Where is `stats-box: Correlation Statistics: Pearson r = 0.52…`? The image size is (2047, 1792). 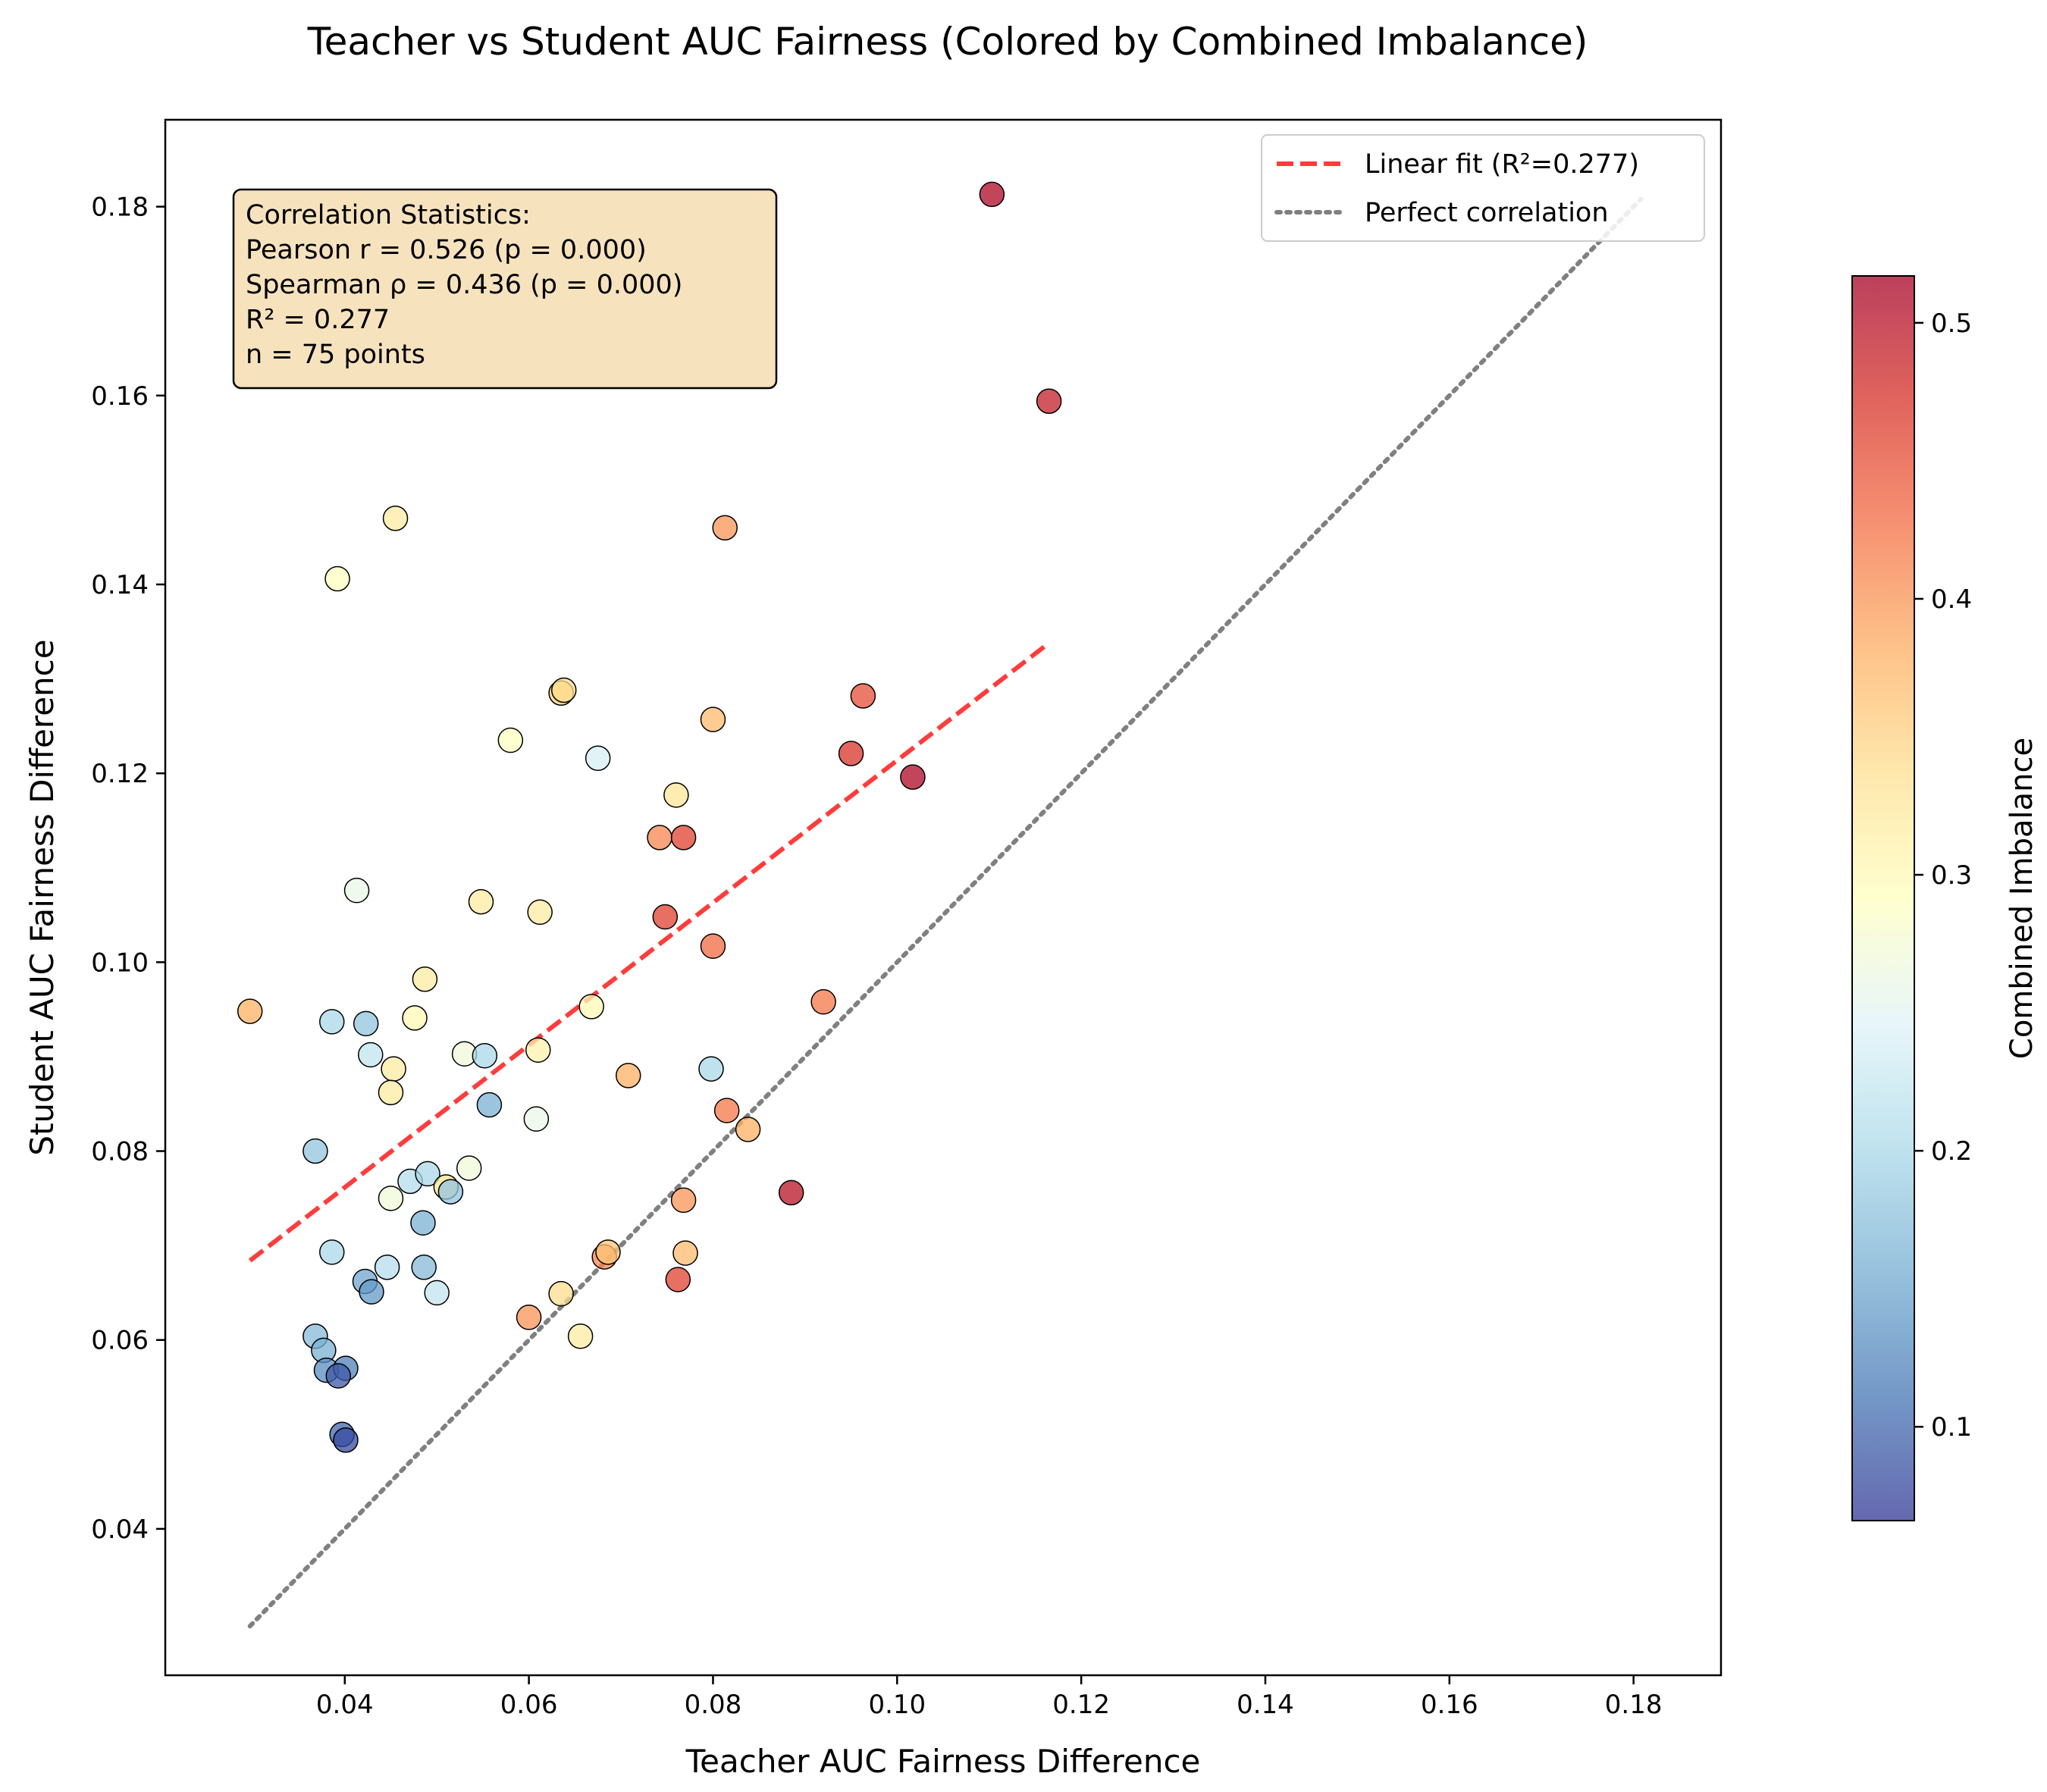 stats-box: Correlation Statistics: Pearson r = 0.52… is located at coordinates (505, 289).